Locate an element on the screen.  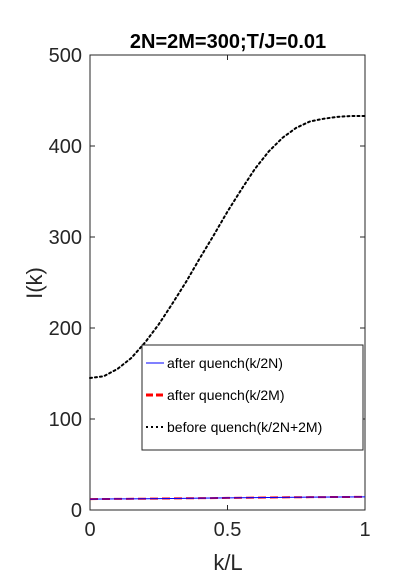
y-tick-label: 0 is located at coordinates (76, 511).